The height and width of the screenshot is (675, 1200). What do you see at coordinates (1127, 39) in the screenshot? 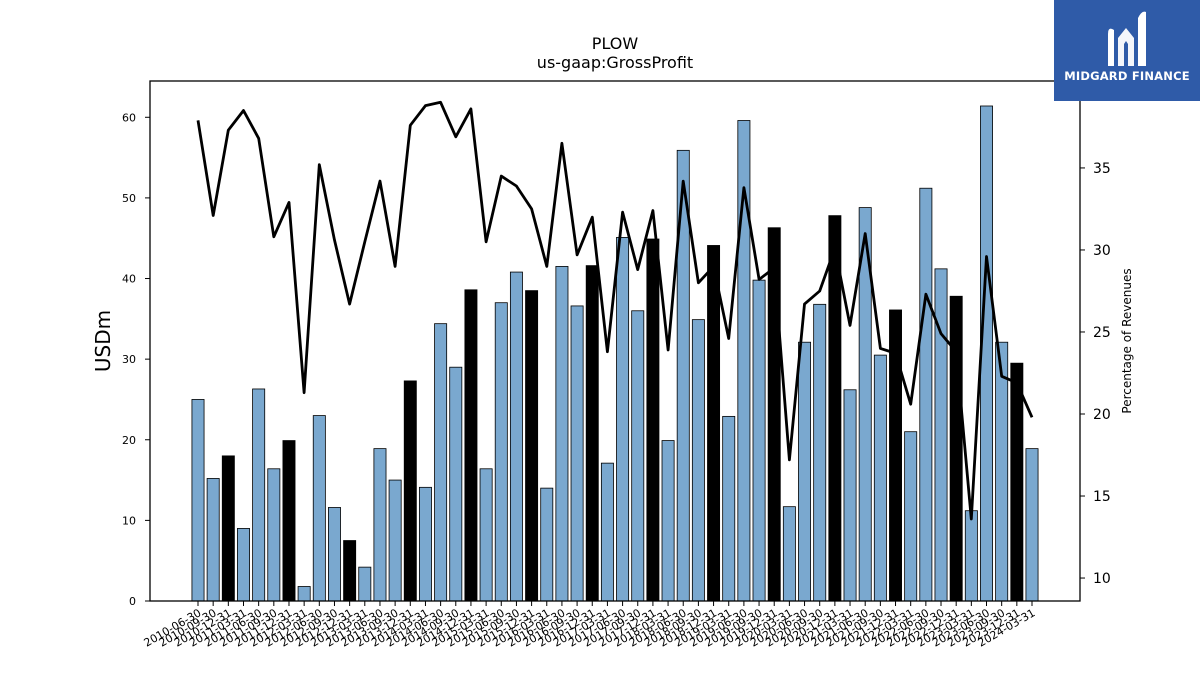
I see `midgard-m-icon` at bounding box center [1127, 39].